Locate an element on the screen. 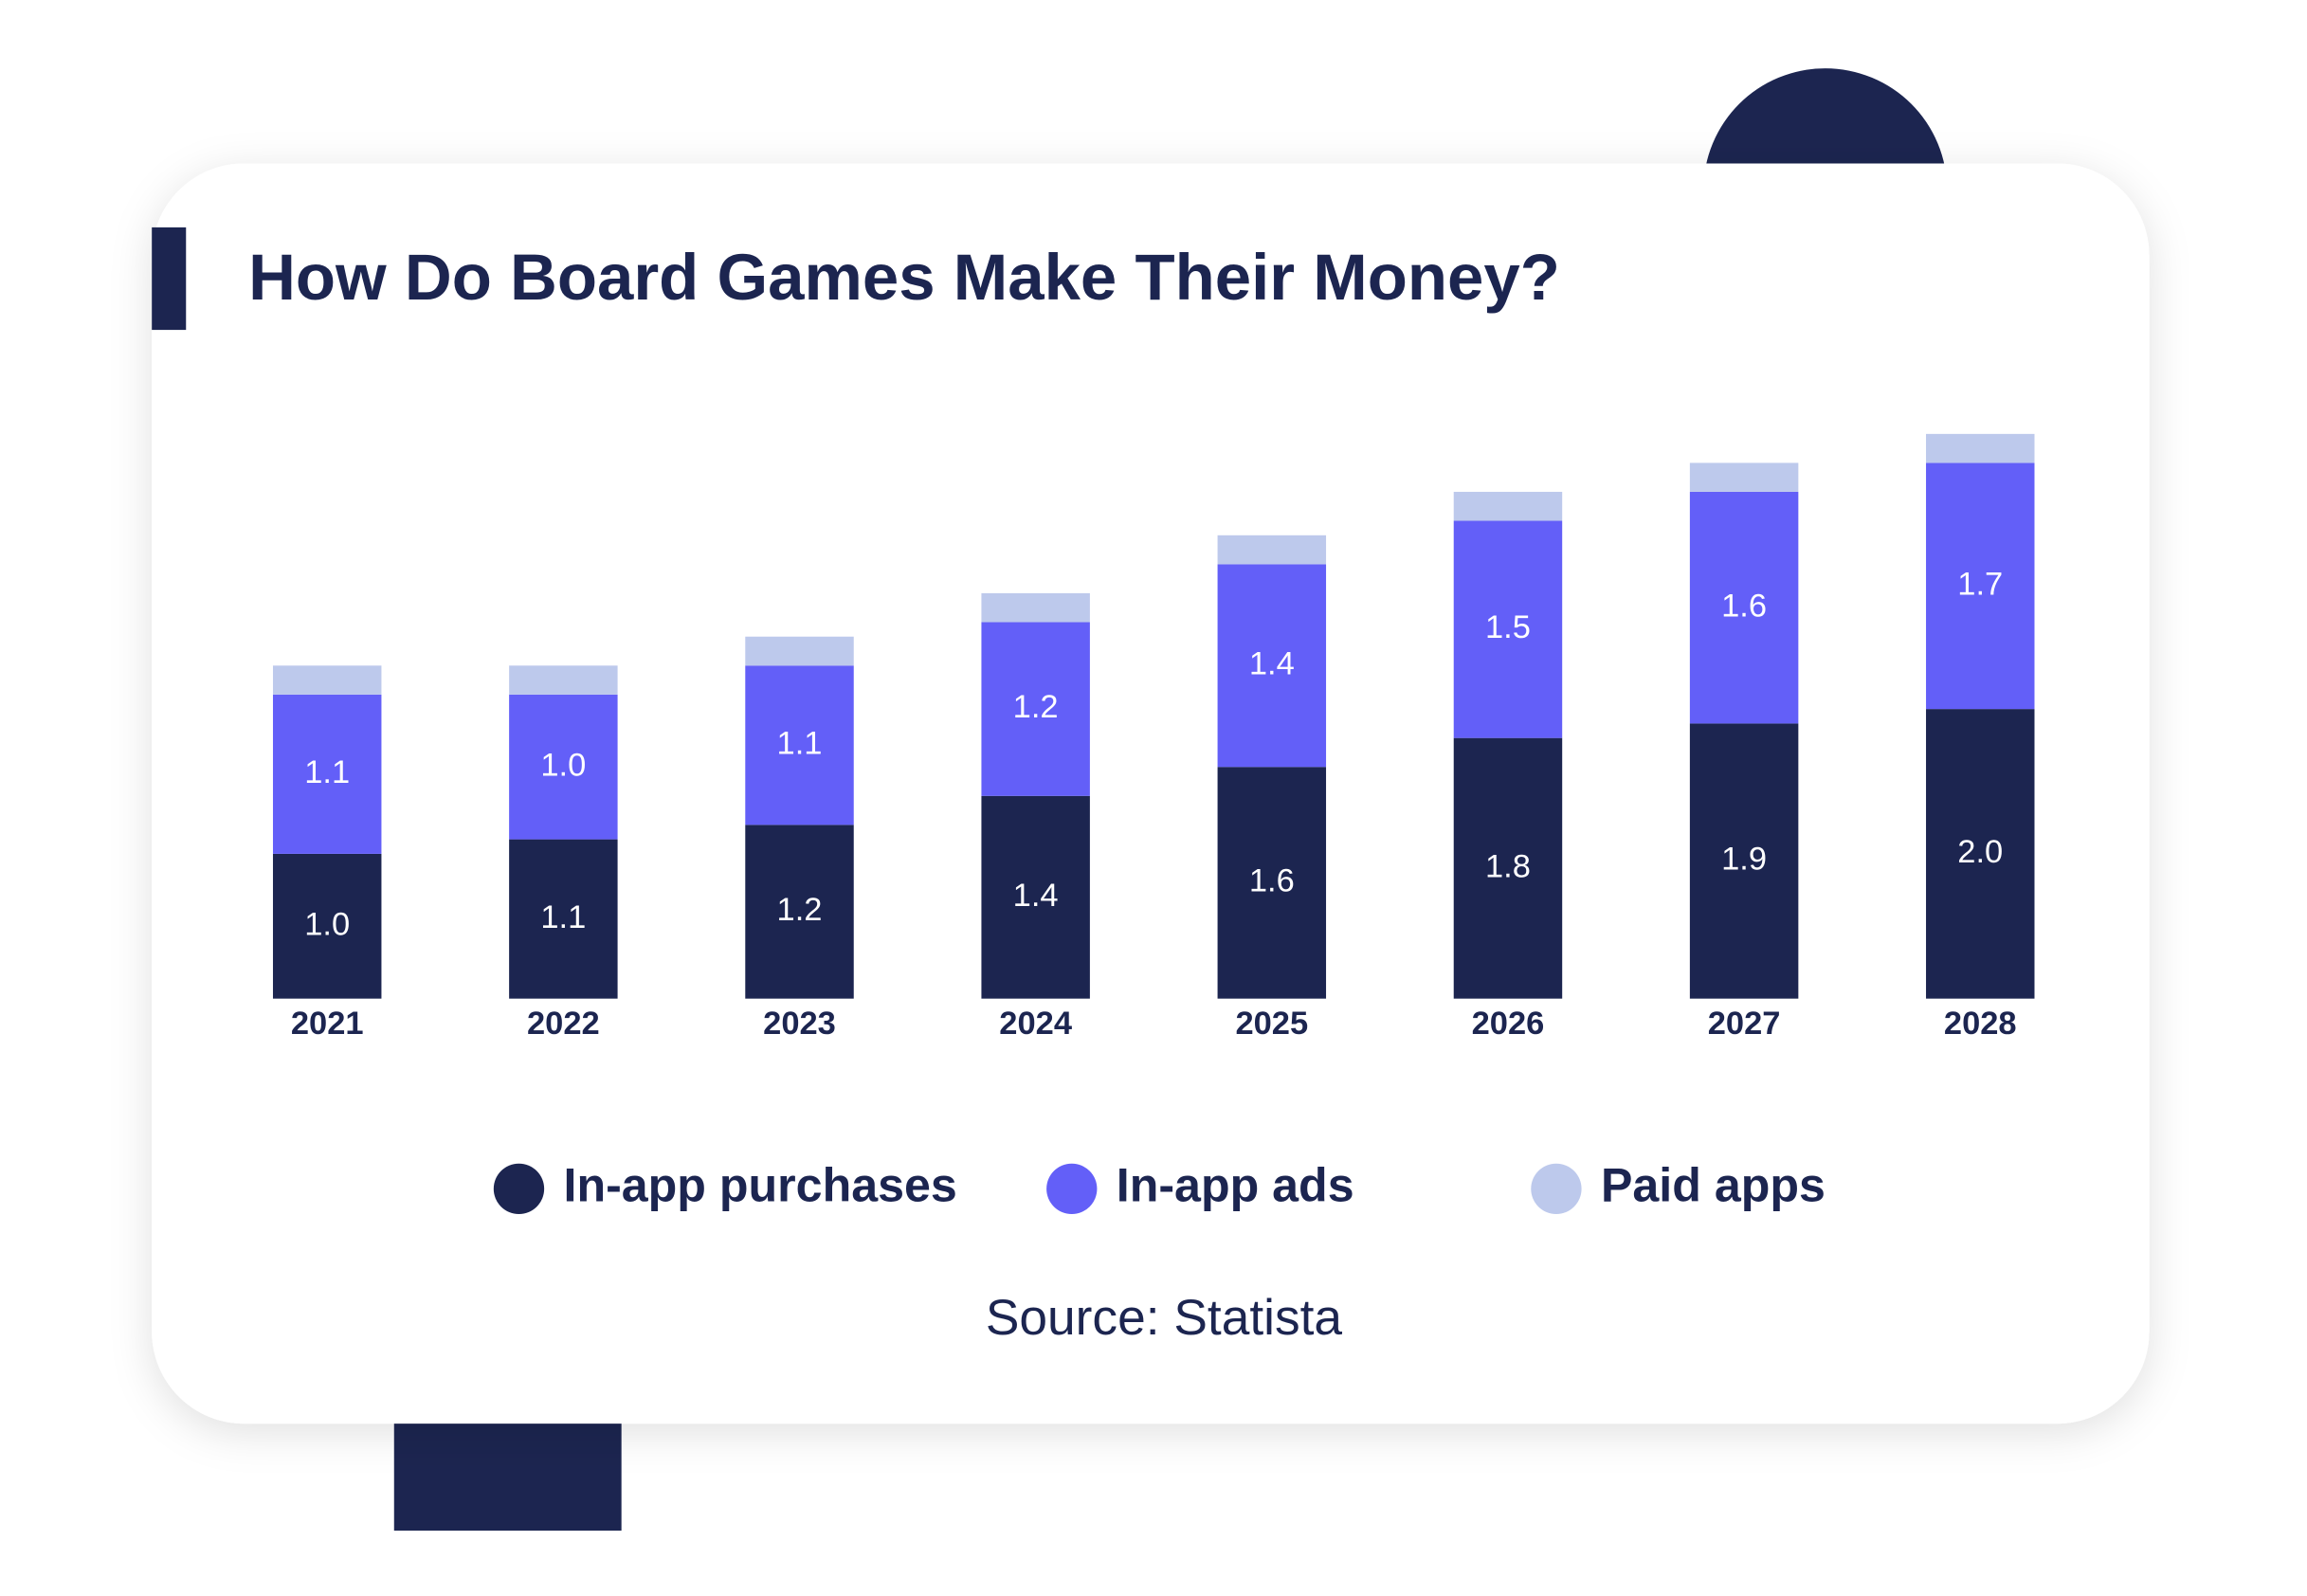  x-tick-label: 2022 is located at coordinates (563, 1024).